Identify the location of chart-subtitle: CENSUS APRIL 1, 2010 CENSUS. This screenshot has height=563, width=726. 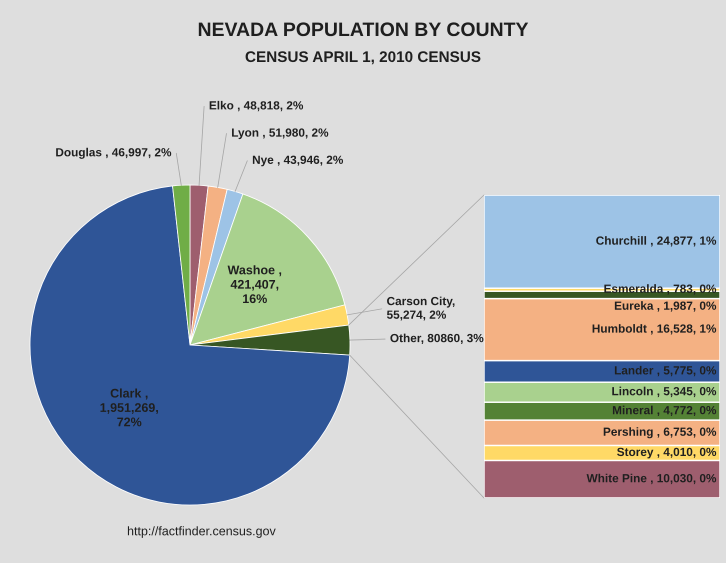
(363, 57).